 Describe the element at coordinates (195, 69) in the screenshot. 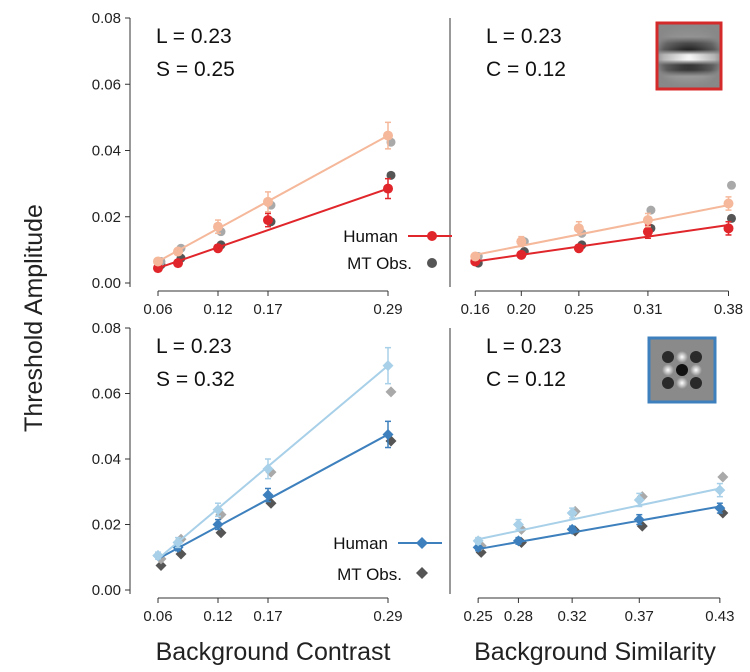

I see `panel-annotation: S = 0.25` at that location.